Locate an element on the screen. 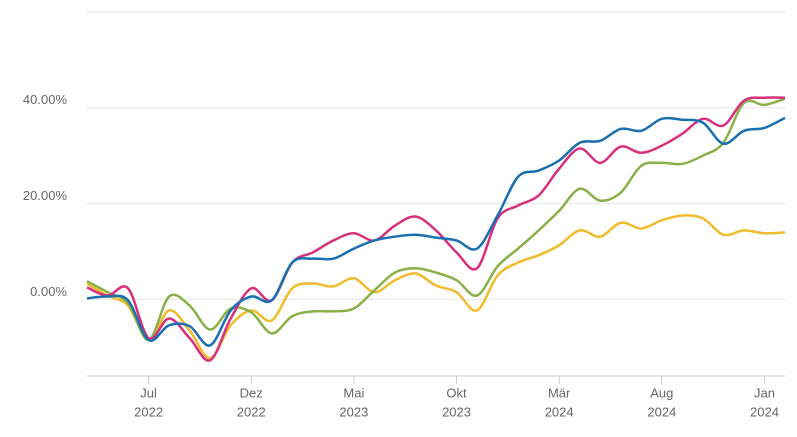 The width and height of the screenshot is (797, 437). x-tick-label: Jul is located at coordinates (148, 392).